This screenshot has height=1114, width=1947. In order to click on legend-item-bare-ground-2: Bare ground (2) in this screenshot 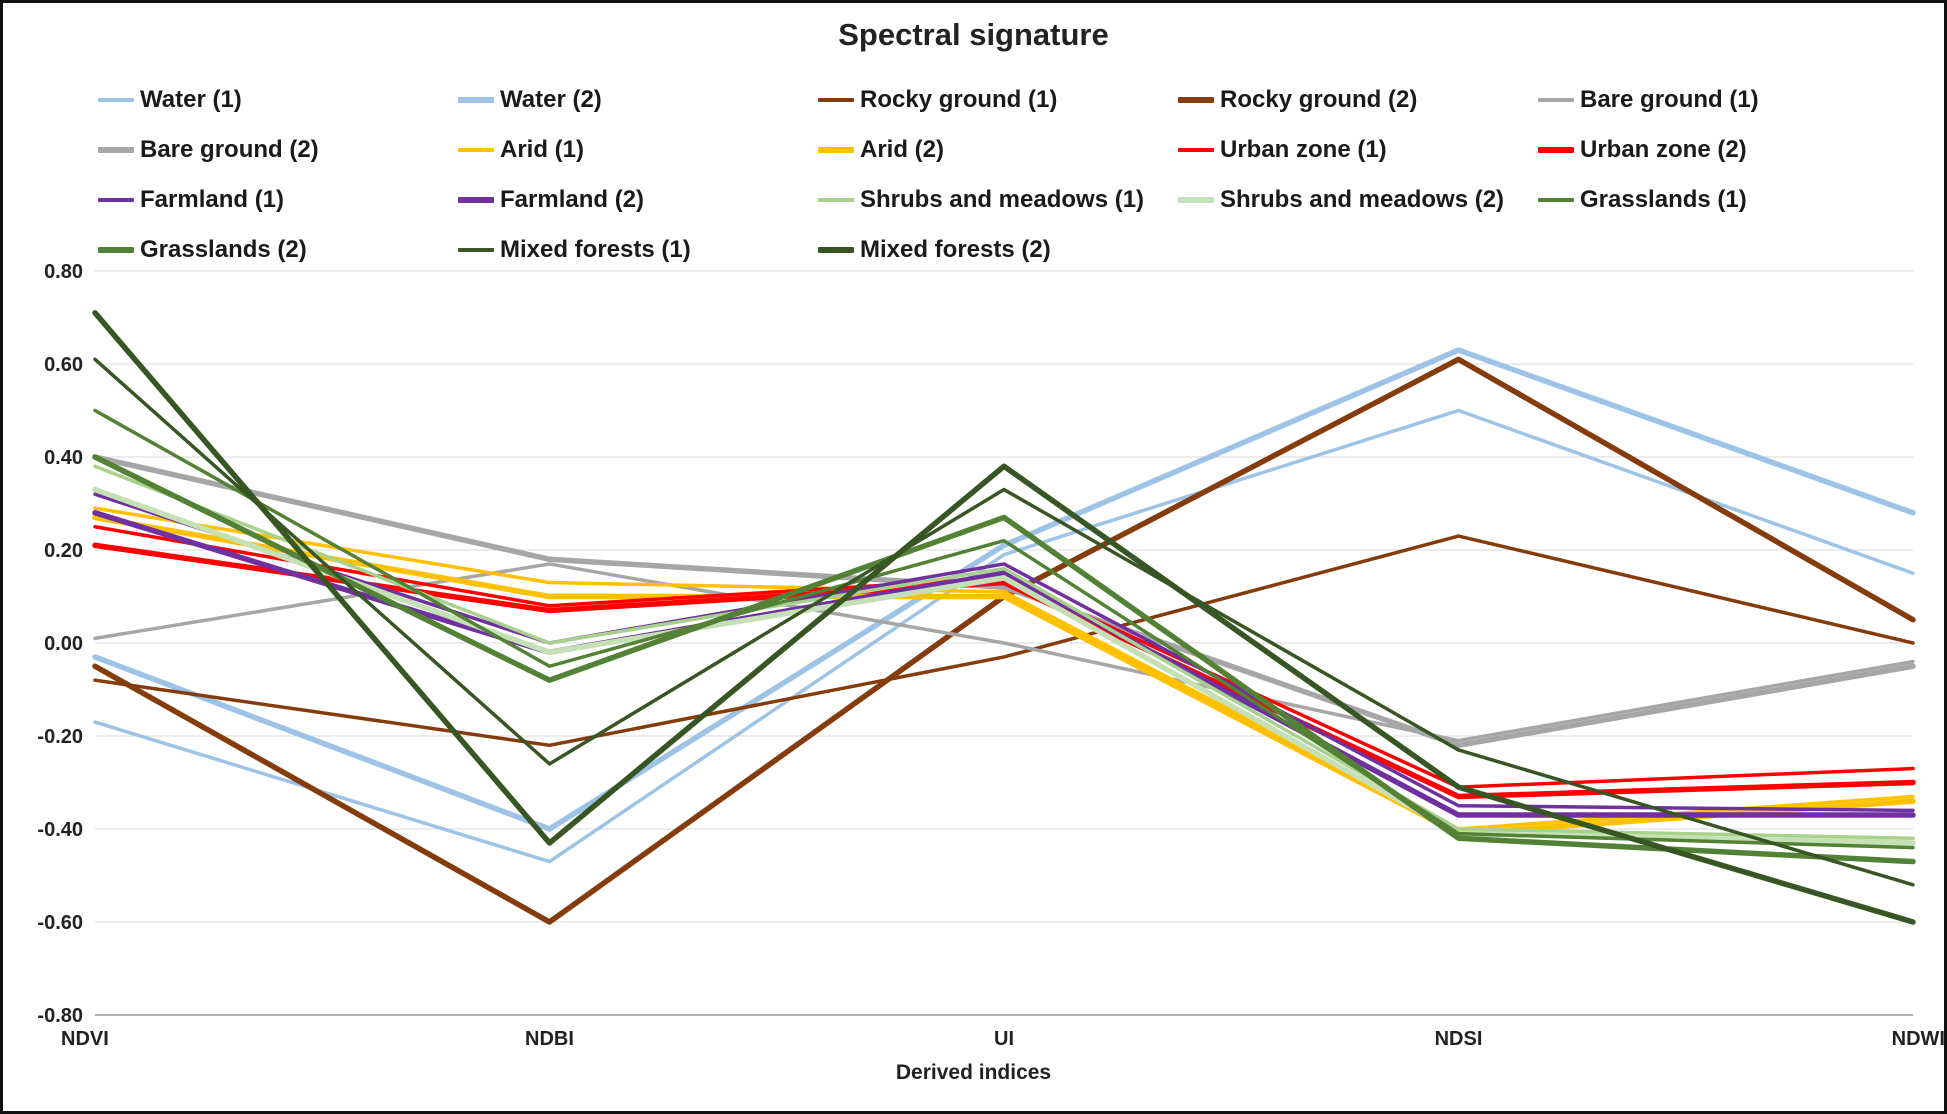, I will do `click(278, 149)`.